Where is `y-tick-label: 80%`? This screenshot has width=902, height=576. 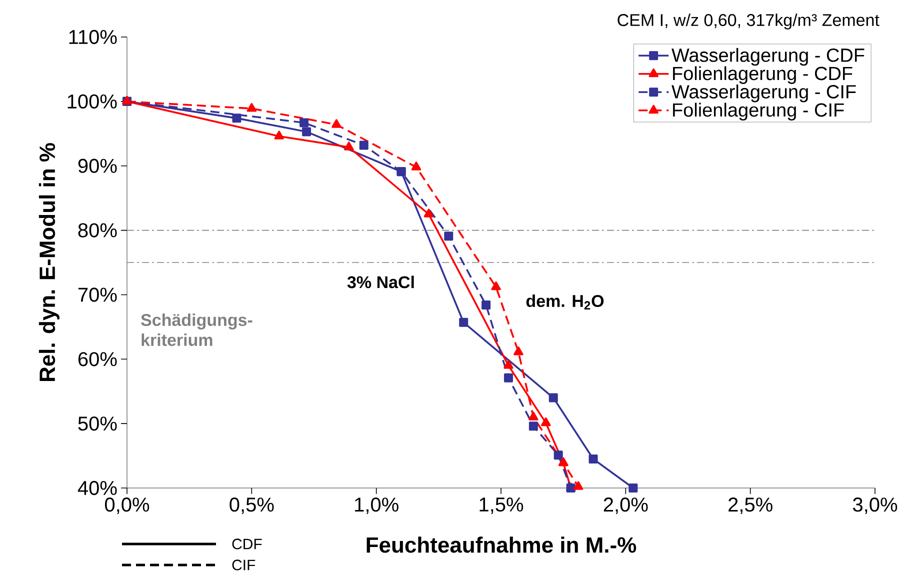 y-tick-label: 80% is located at coordinates (97, 230).